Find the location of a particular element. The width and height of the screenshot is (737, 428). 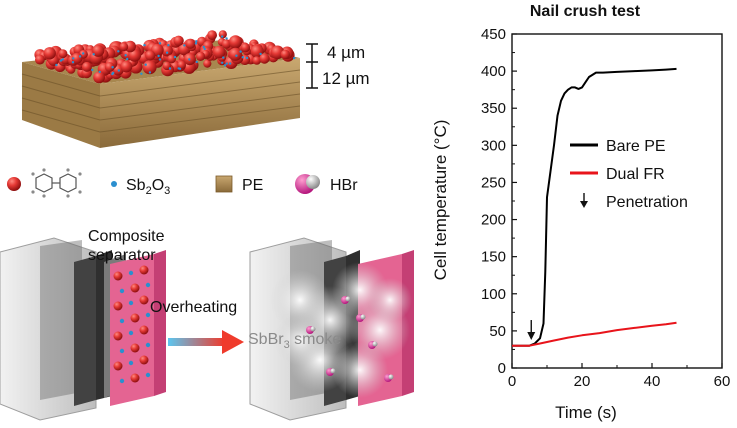

chart-legend: Bare PE Dual FR Penetration is located at coordinates (629, 174).